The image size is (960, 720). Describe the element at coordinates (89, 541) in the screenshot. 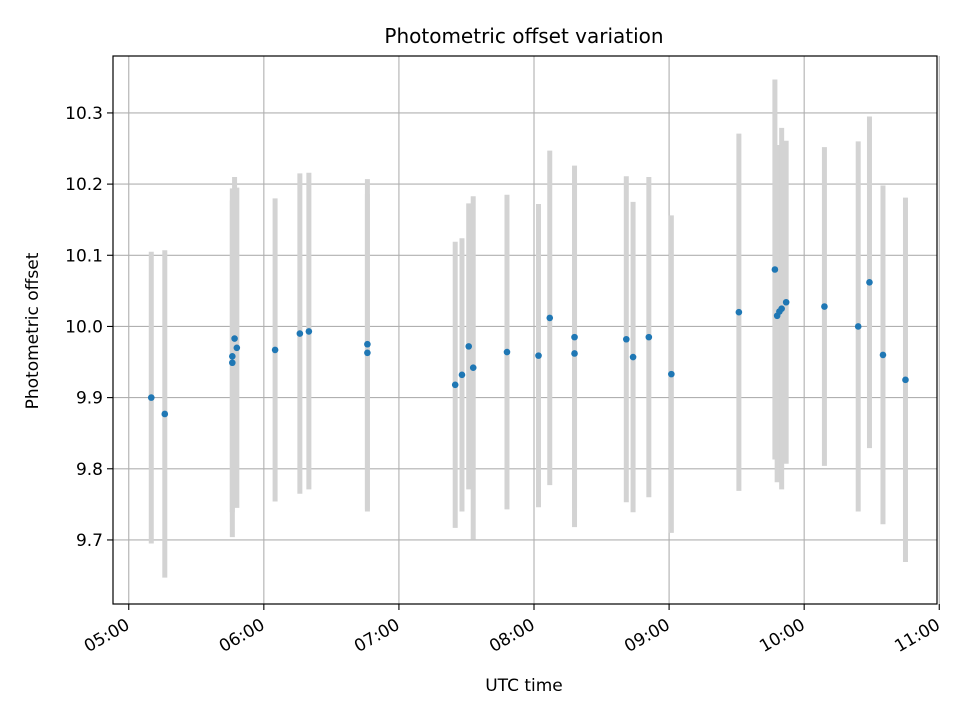

I see `y-tick-label: 9.7` at that location.